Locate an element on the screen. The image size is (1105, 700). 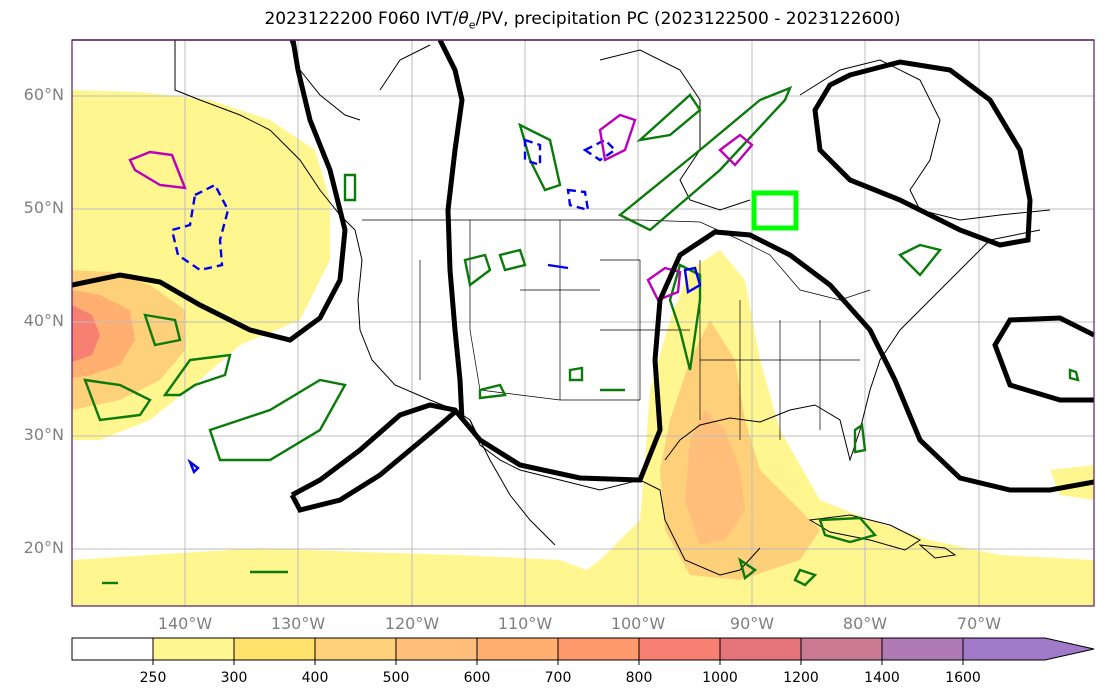
colorbar-tick-label: 1000 is located at coordinates (720, 678).